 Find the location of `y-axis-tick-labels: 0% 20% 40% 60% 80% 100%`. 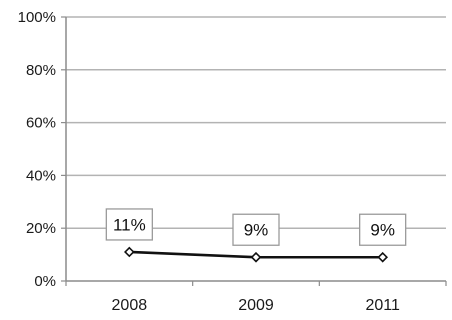

y-axis-tick-labels: 0% 20% 40% 60% 80% 100% is located at coordinates (37, 149).